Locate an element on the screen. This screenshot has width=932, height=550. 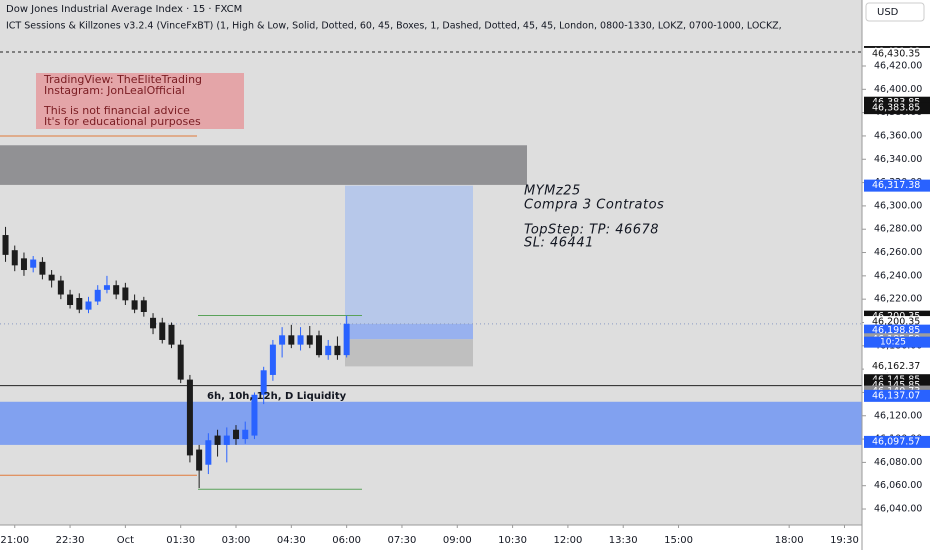
x-tick-label: Oct is located at coordinates (125, 540).